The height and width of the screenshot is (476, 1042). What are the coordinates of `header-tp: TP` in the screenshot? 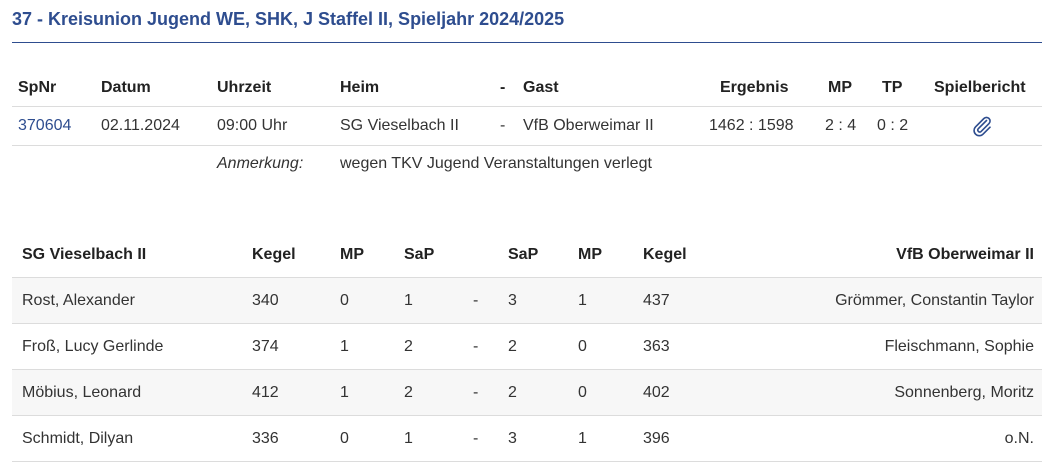 It's located at (892, 87).